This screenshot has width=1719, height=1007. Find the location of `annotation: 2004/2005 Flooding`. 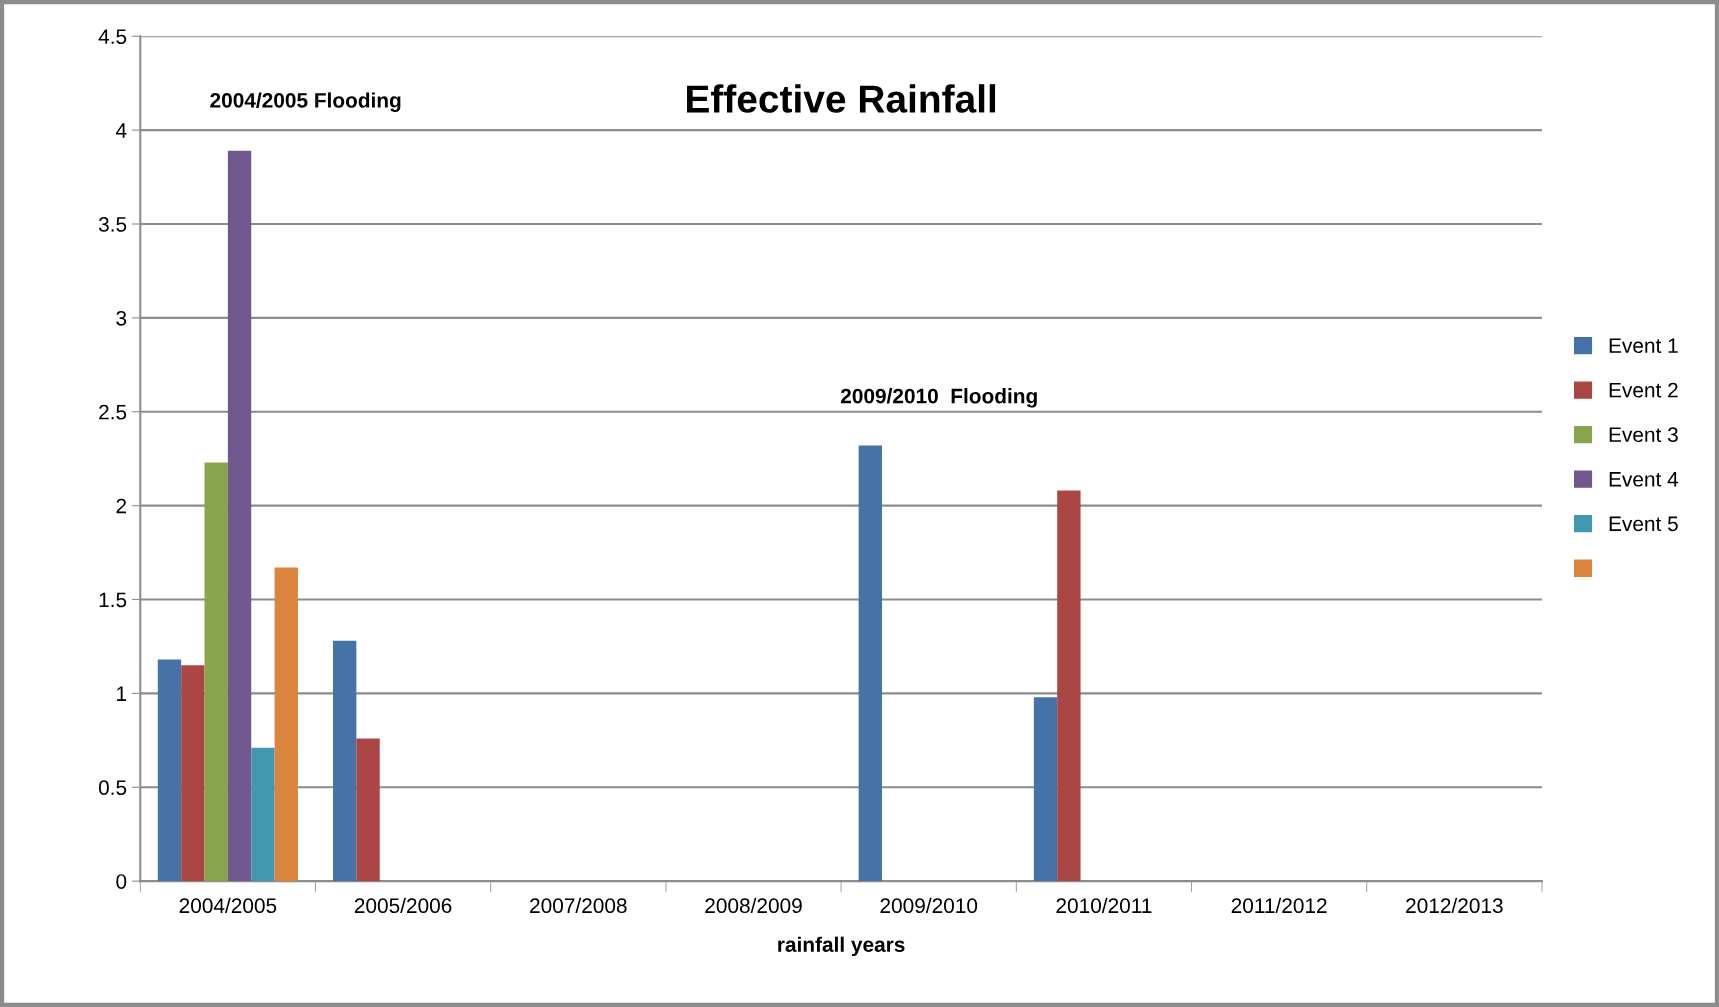

annotation: 2004/2005 Flooding is located at coordinates (305, 102).